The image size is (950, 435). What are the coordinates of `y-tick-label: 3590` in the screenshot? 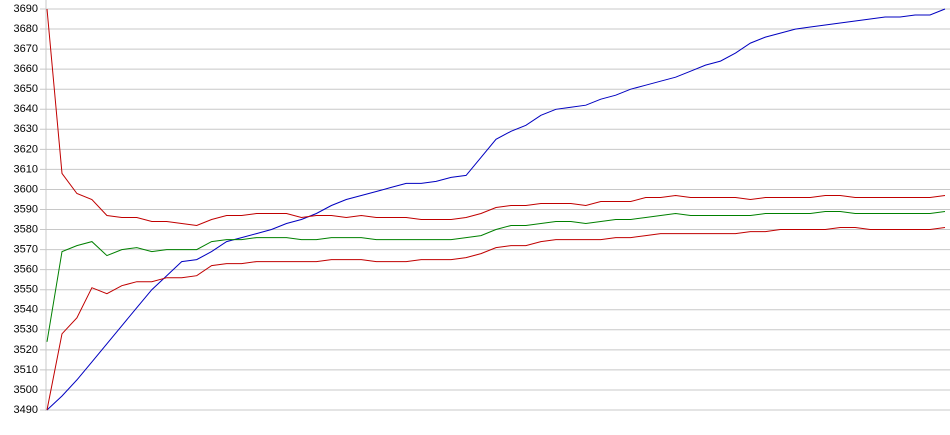 It's located at (26, 209).